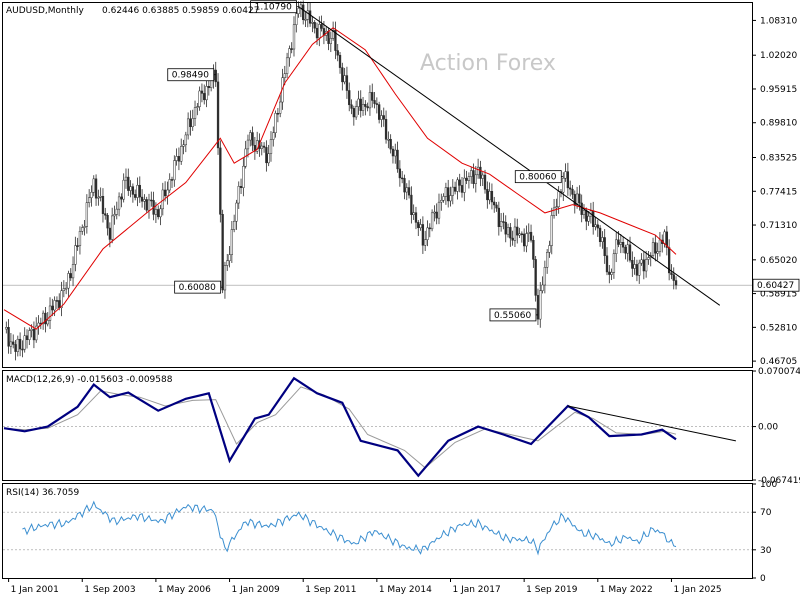 The width and height of the screenshot is (800, 600). I want to click on rsi-tick-label: 100, so click(768, 485).